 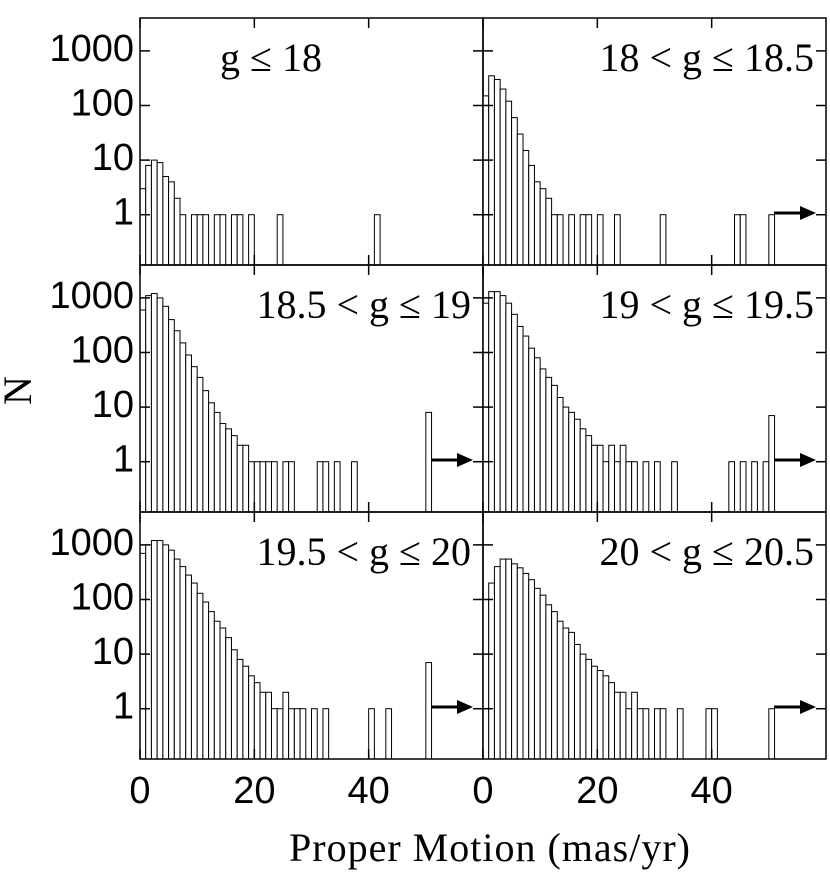 What do you see at coordinates (113, 158) in the screenshot?
I see `y-tick-label: 10` at bounding box center [113, 158].